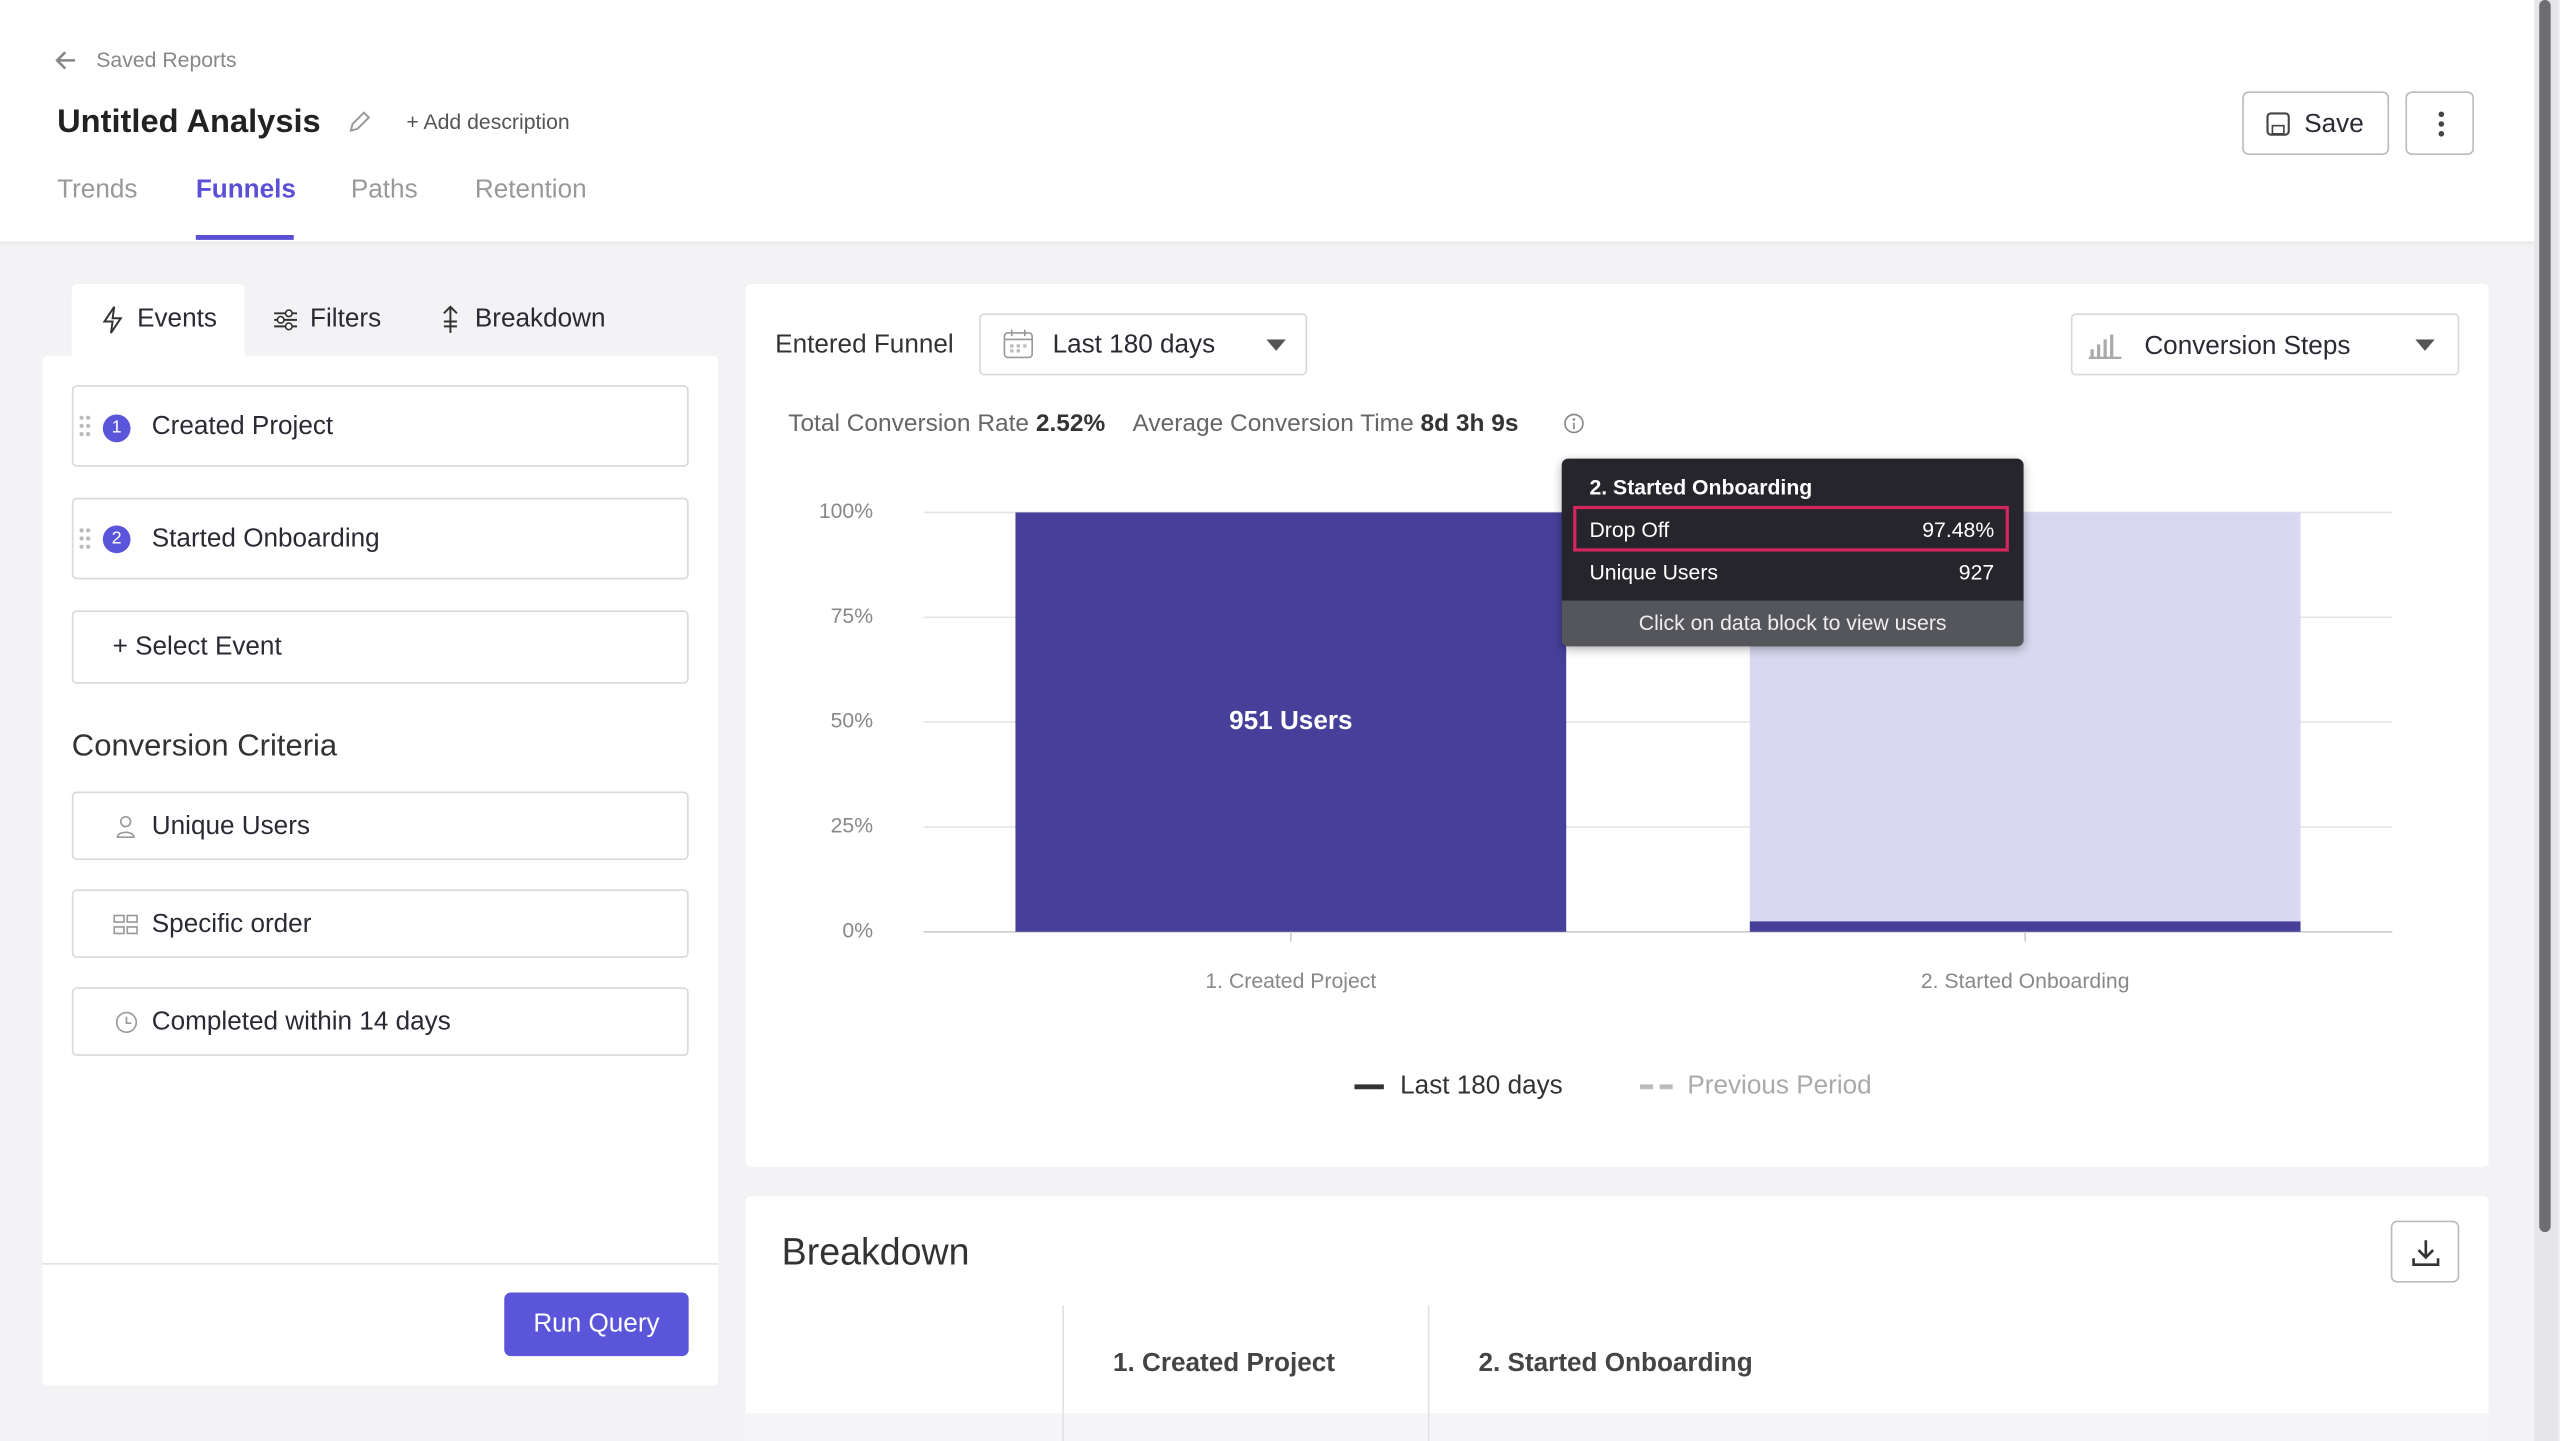 Image resolution: width=2560 pixels, height=1441 pixels. What do you see at coordinates (286, 320) in the screenshot?
I see `filters-icon` at bounding box center [286, 320].